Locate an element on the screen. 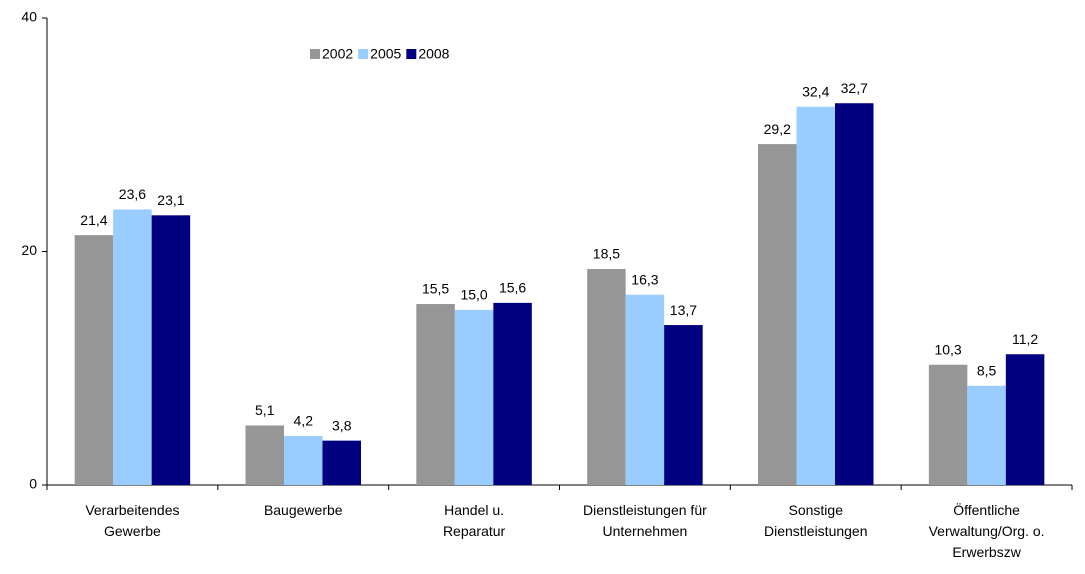  data-label: 4,2 is located at coordinates (304, 421).